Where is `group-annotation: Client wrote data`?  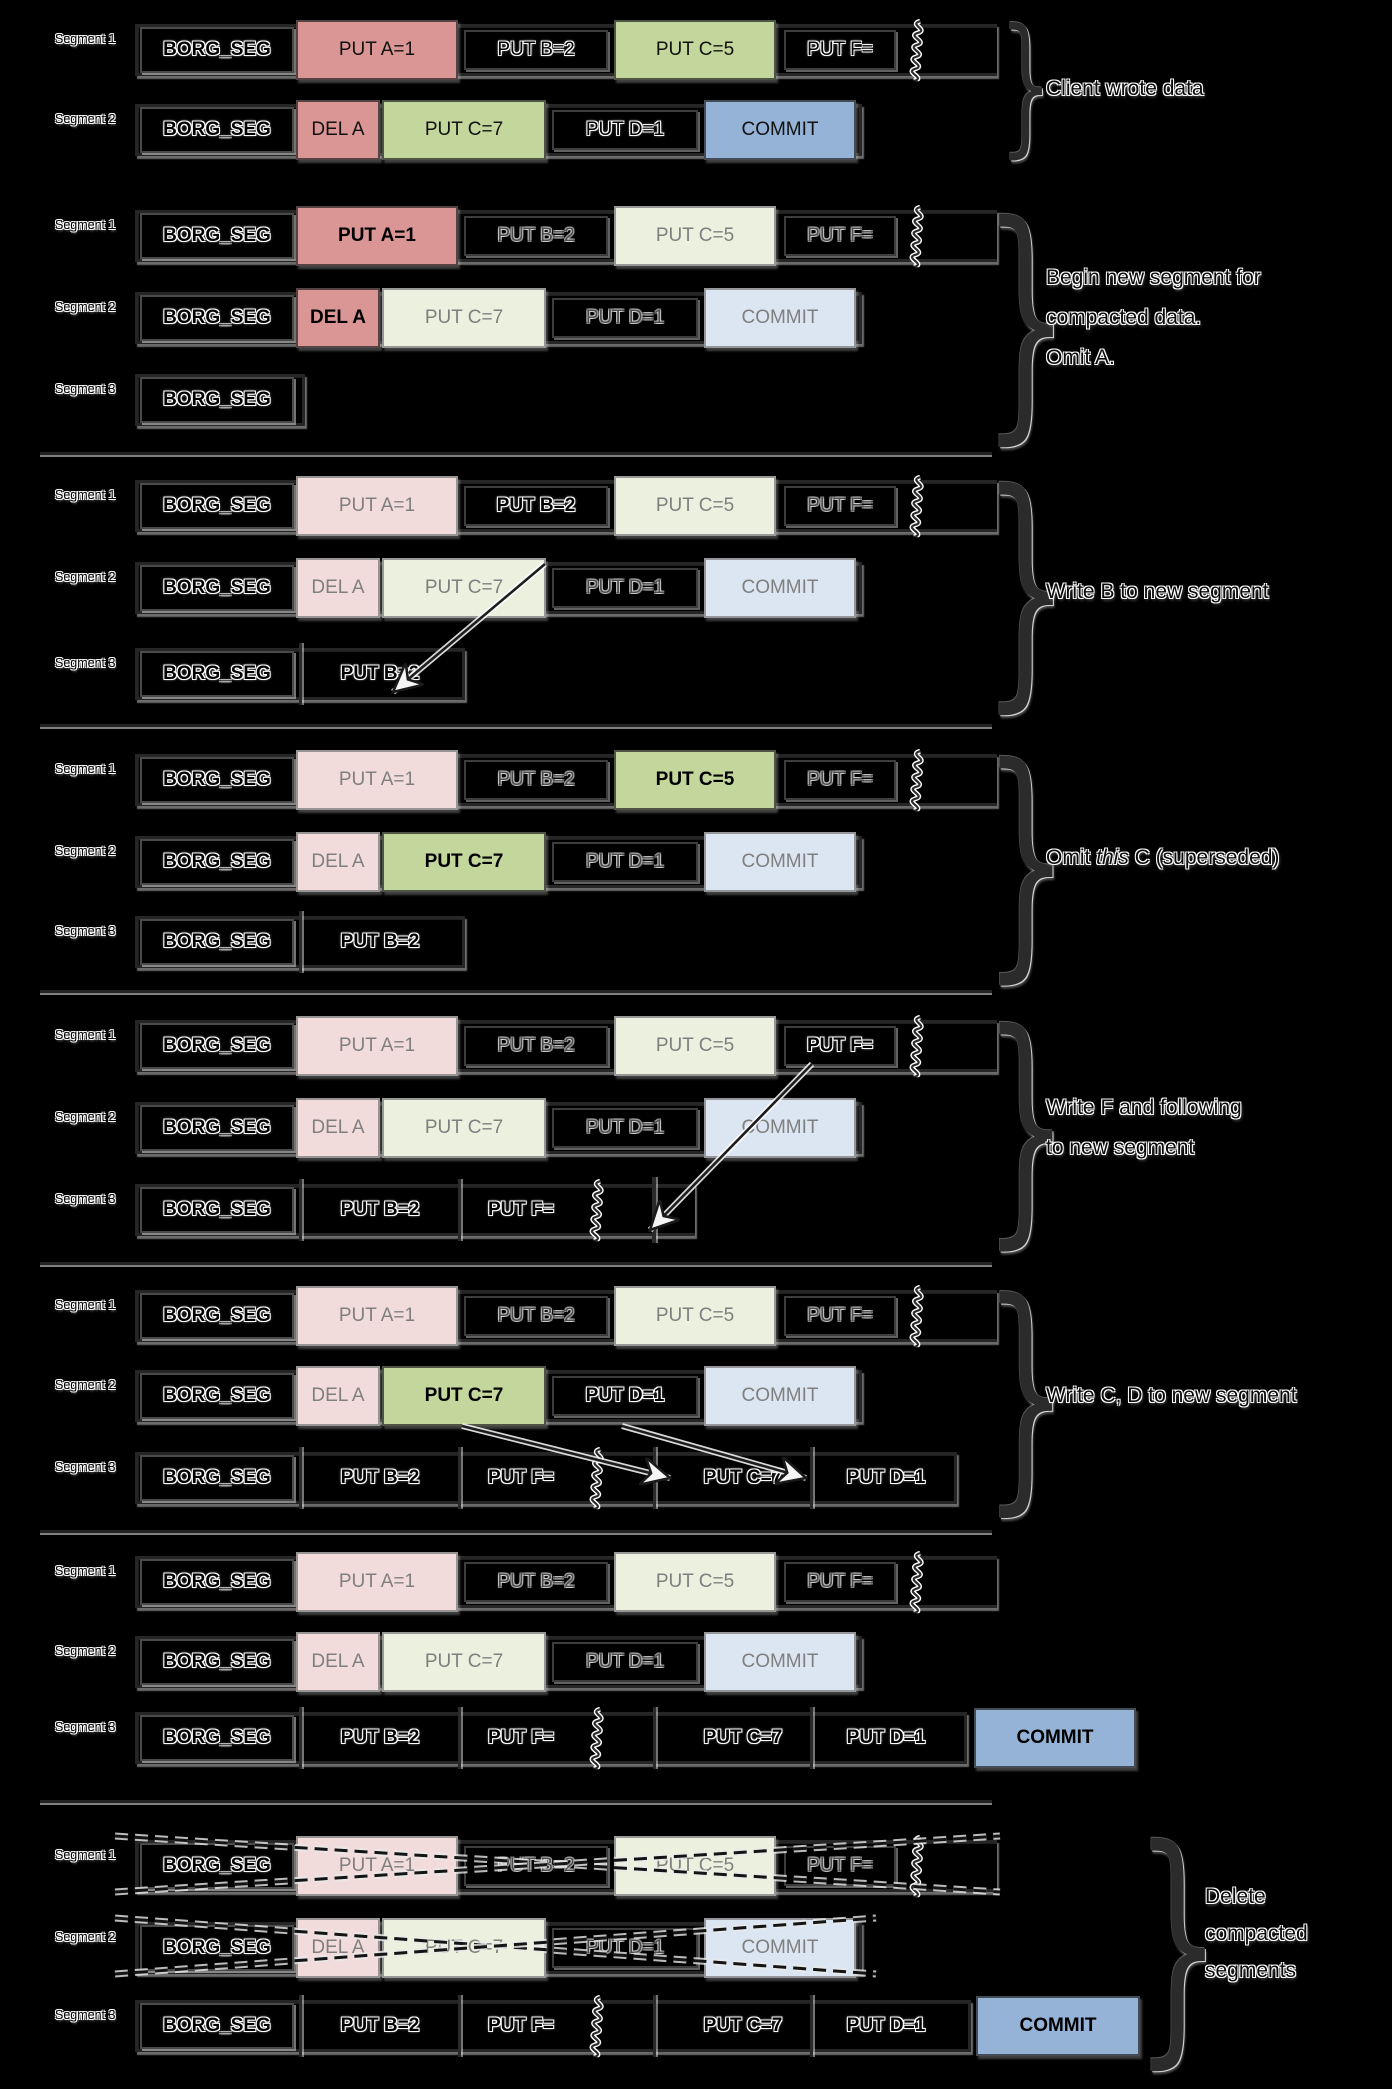 group-annotation: Client wrote data is located at coordinates (1125, 89).